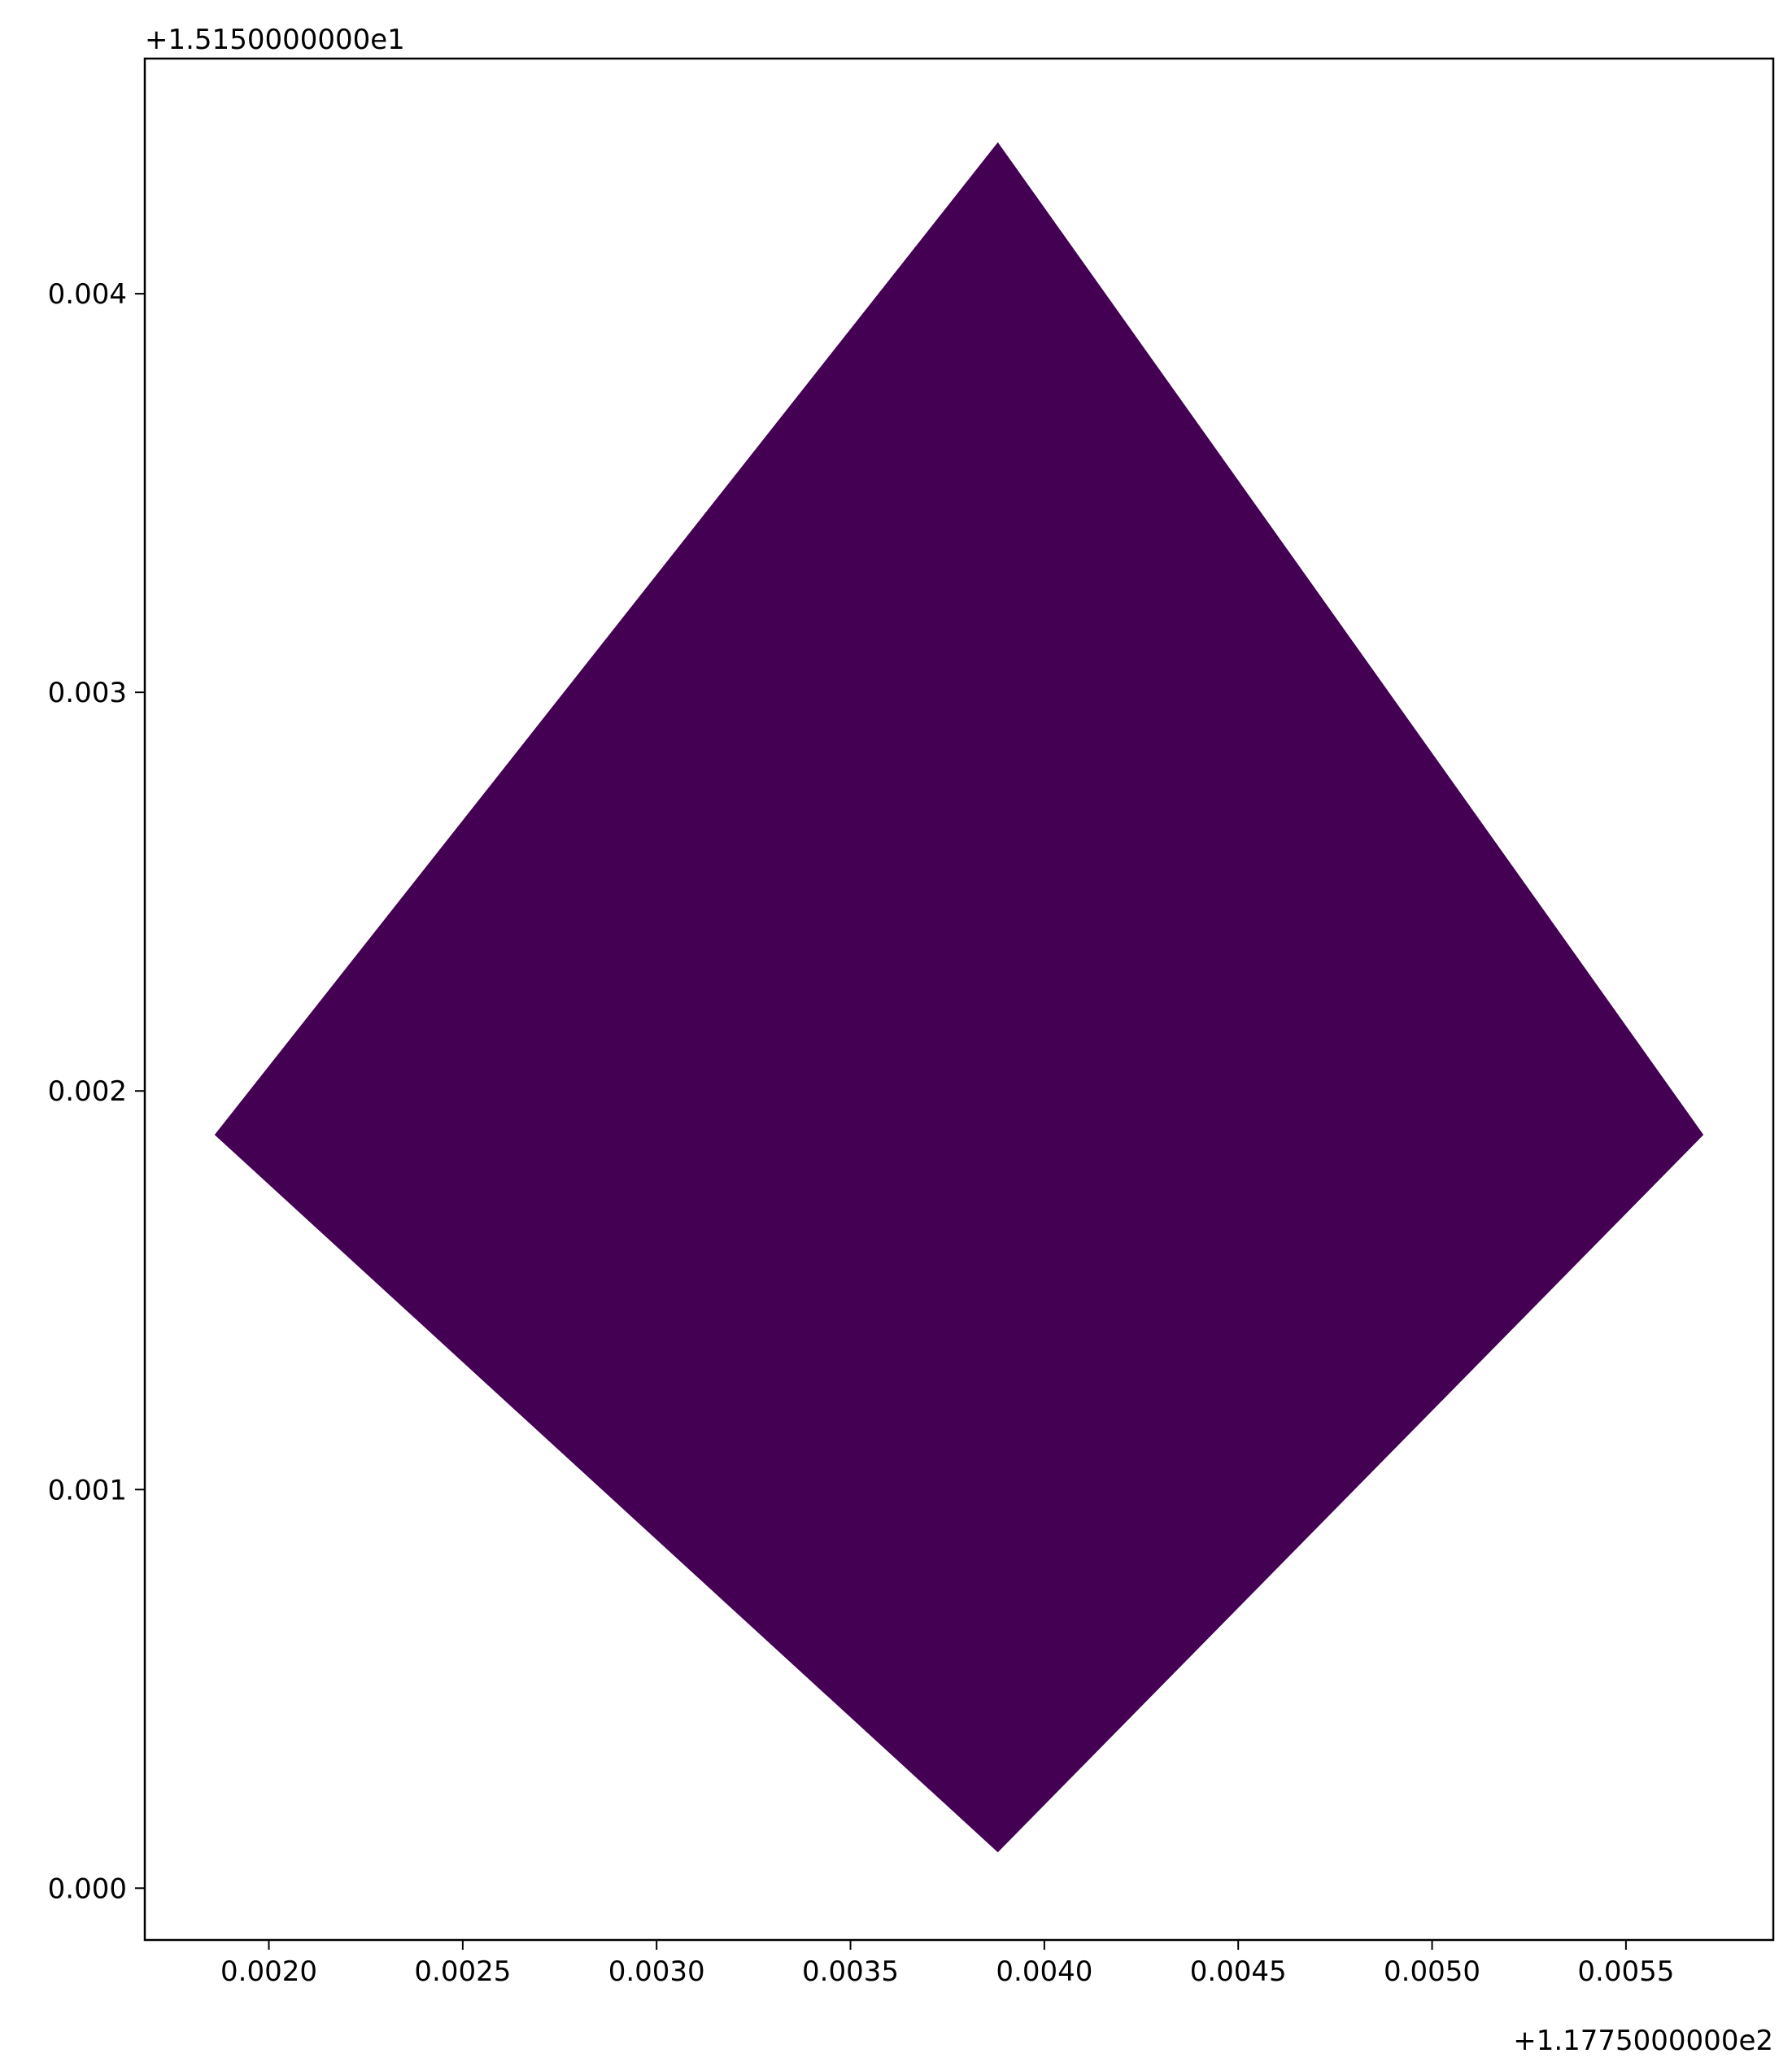  I want to click on x-tick-label: 0.0045, so click(1238, 1972).